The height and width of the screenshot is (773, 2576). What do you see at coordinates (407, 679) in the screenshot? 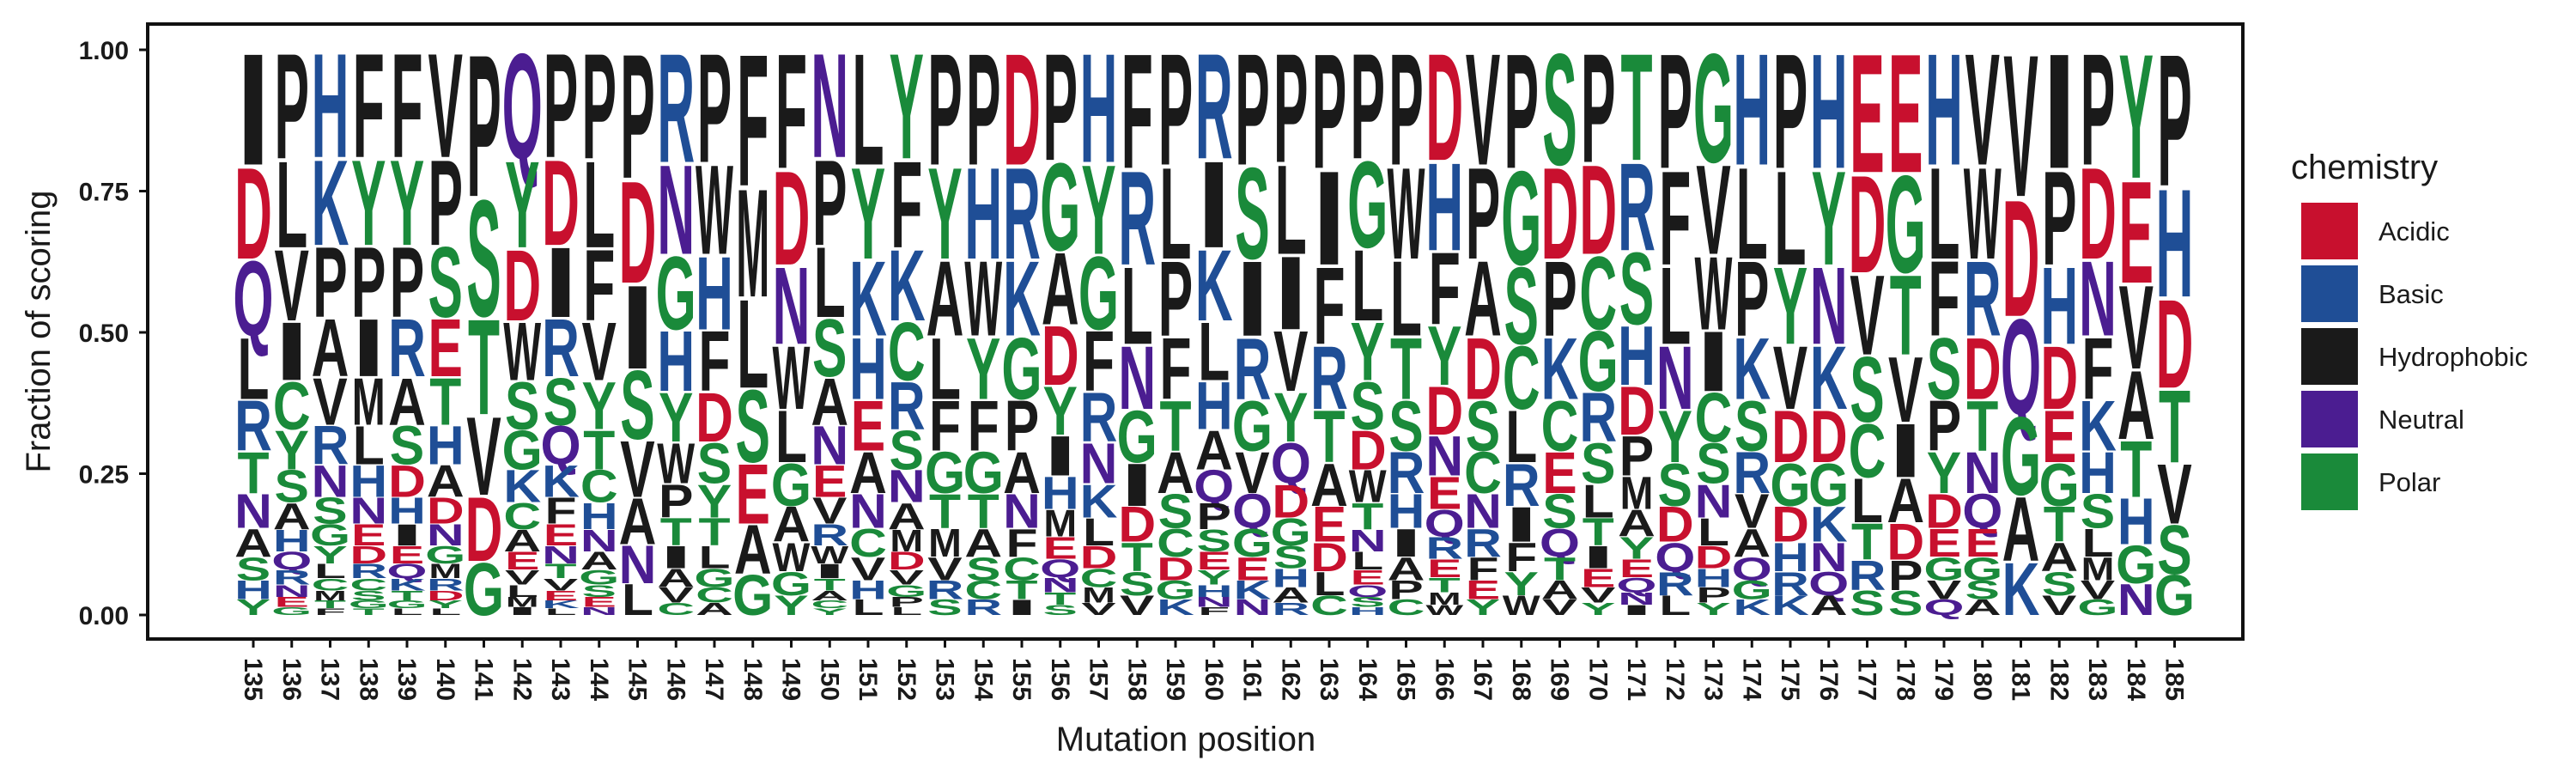
I see `x-tick-label: 139` at bounding box center [407, 679].